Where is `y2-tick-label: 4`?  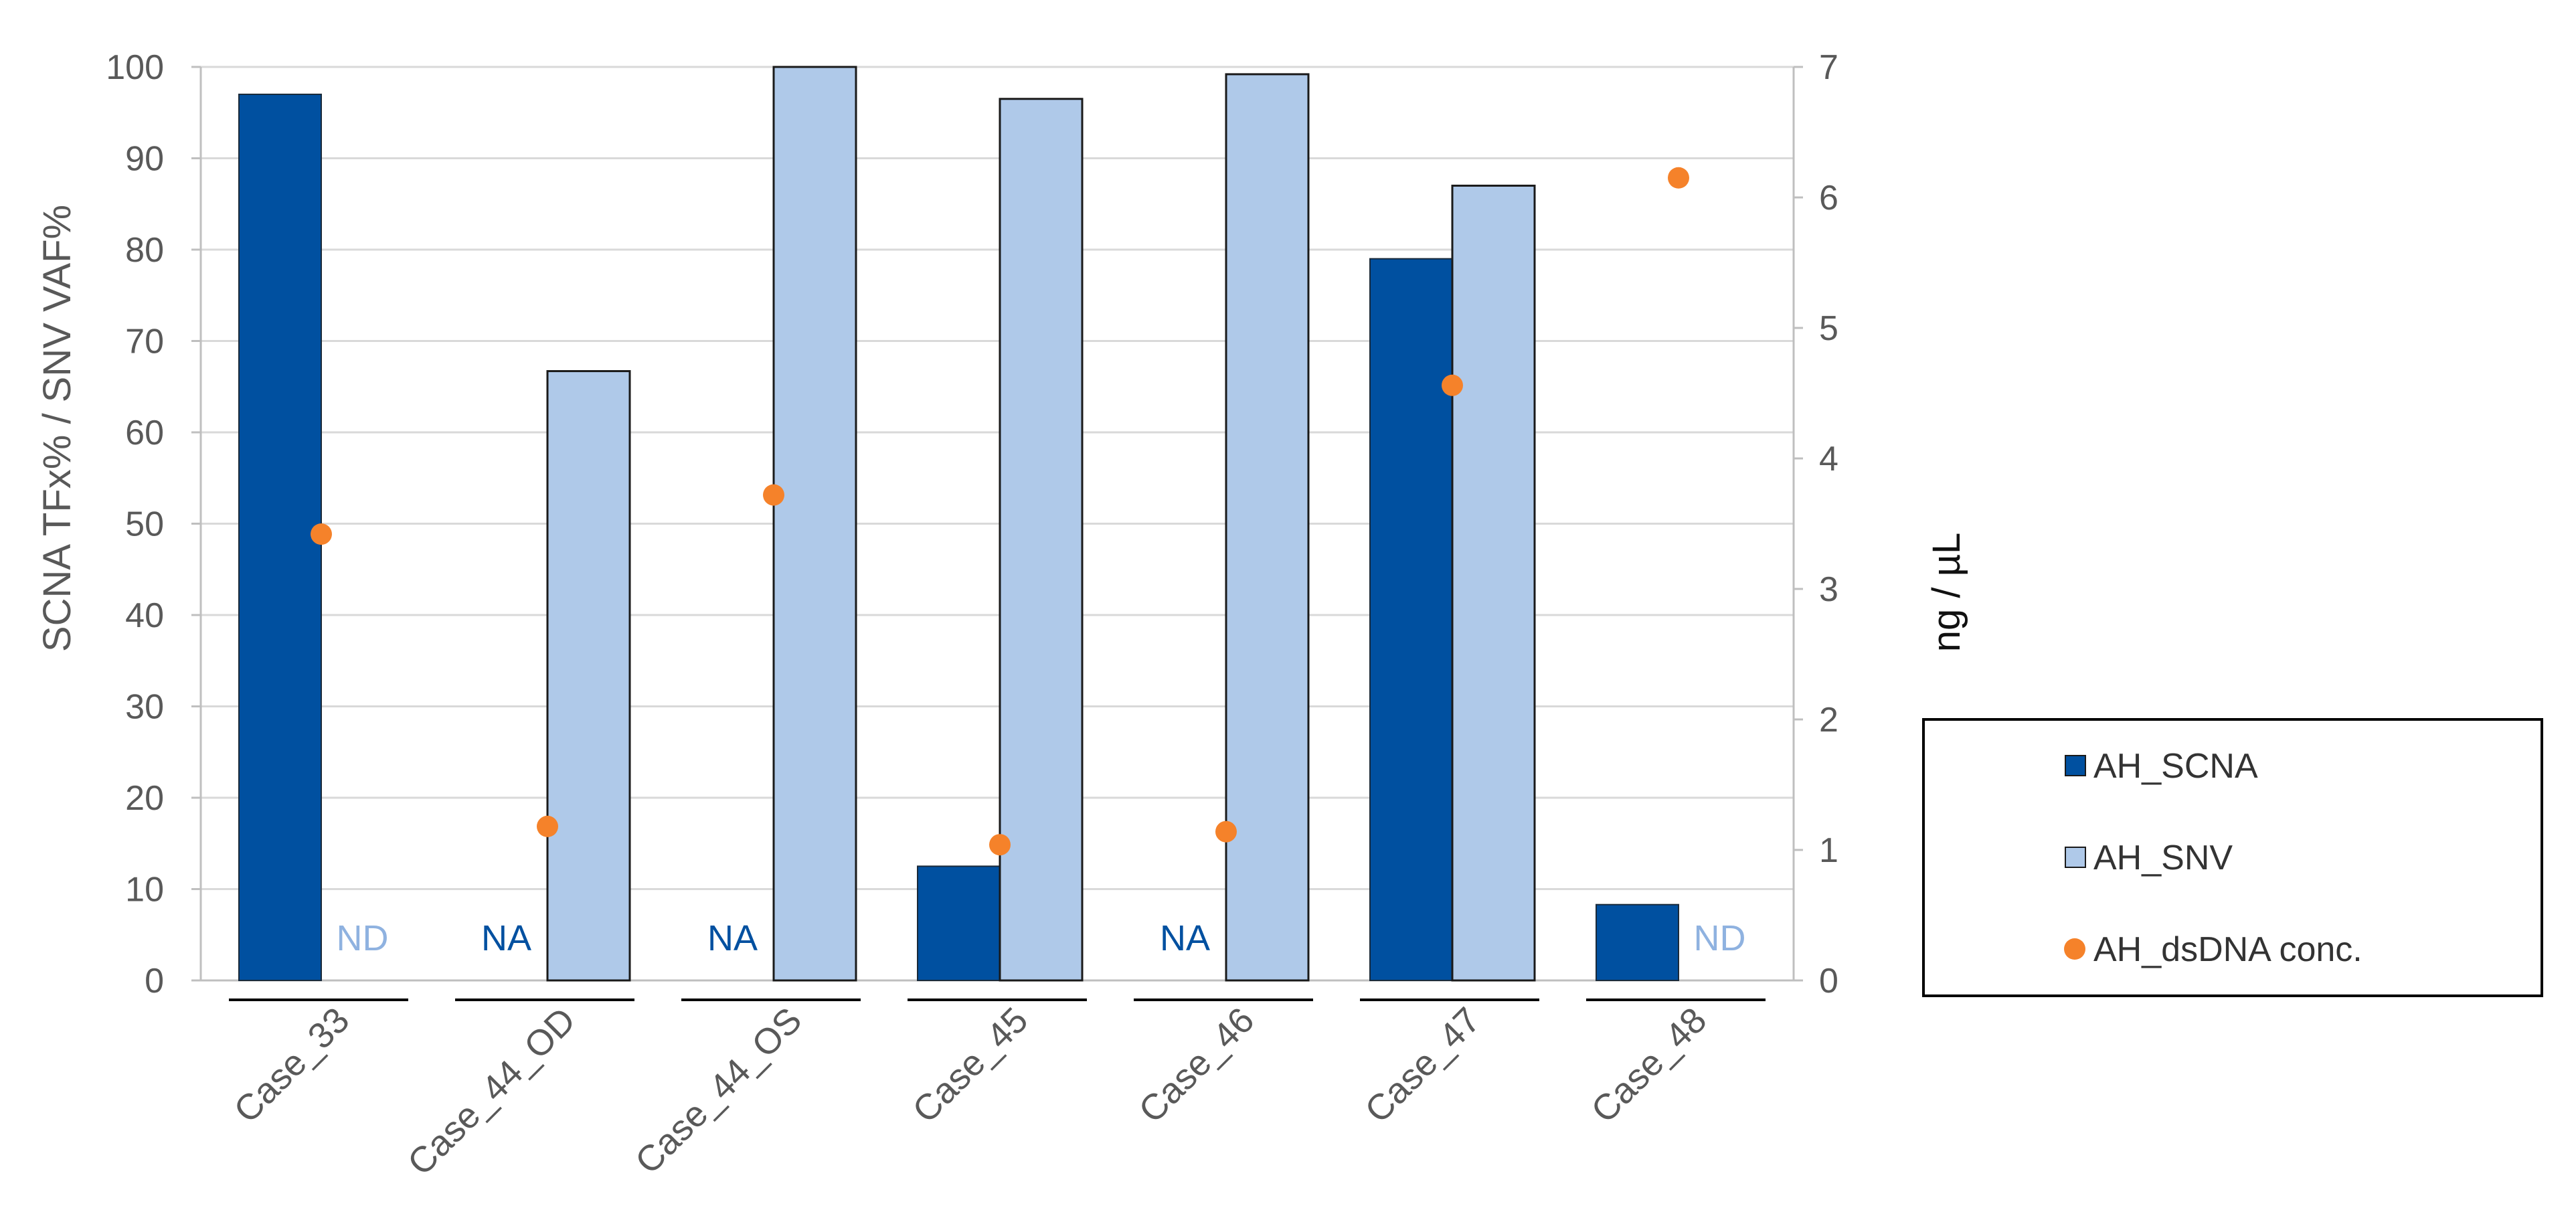
y2-tick-label: 4 is located at coordinates (1828, 460).